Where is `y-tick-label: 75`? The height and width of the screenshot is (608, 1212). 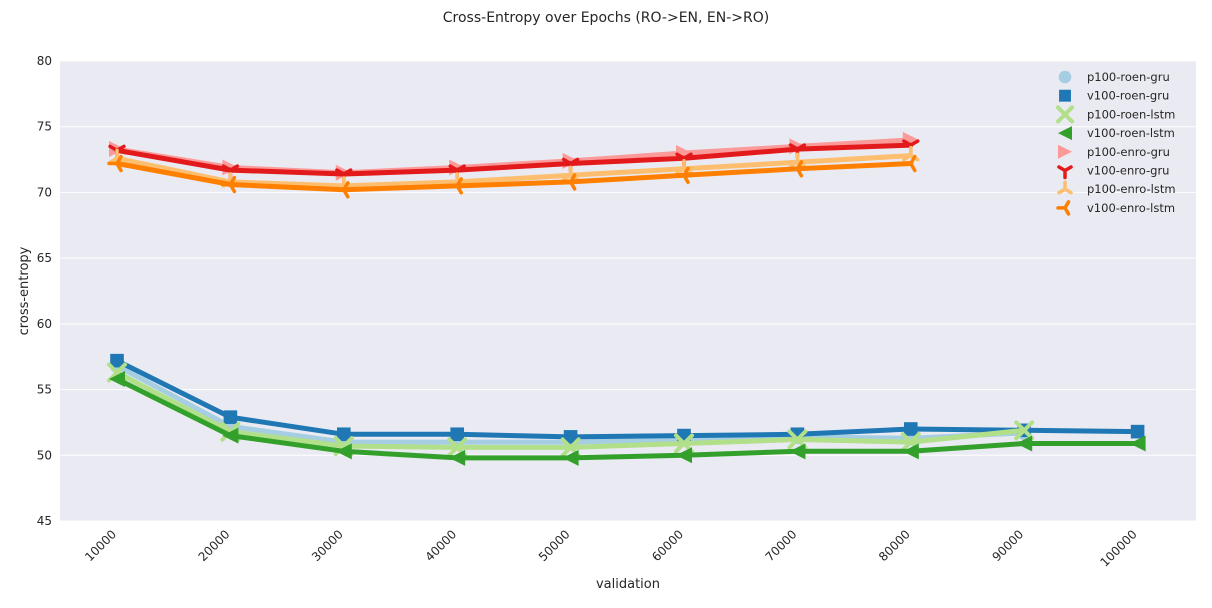
y-tick-label: 75 is located at coordinates (44, 127).